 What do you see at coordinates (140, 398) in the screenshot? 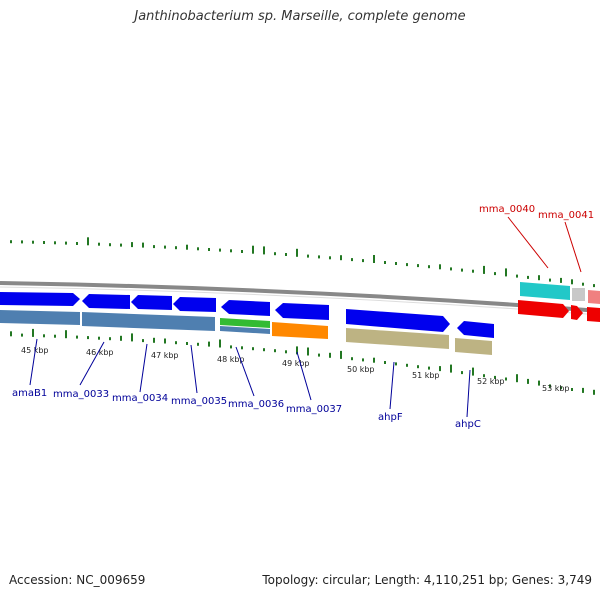
I see `gene-label-mma0034: mma_0034` at bounding box center [140, 398].